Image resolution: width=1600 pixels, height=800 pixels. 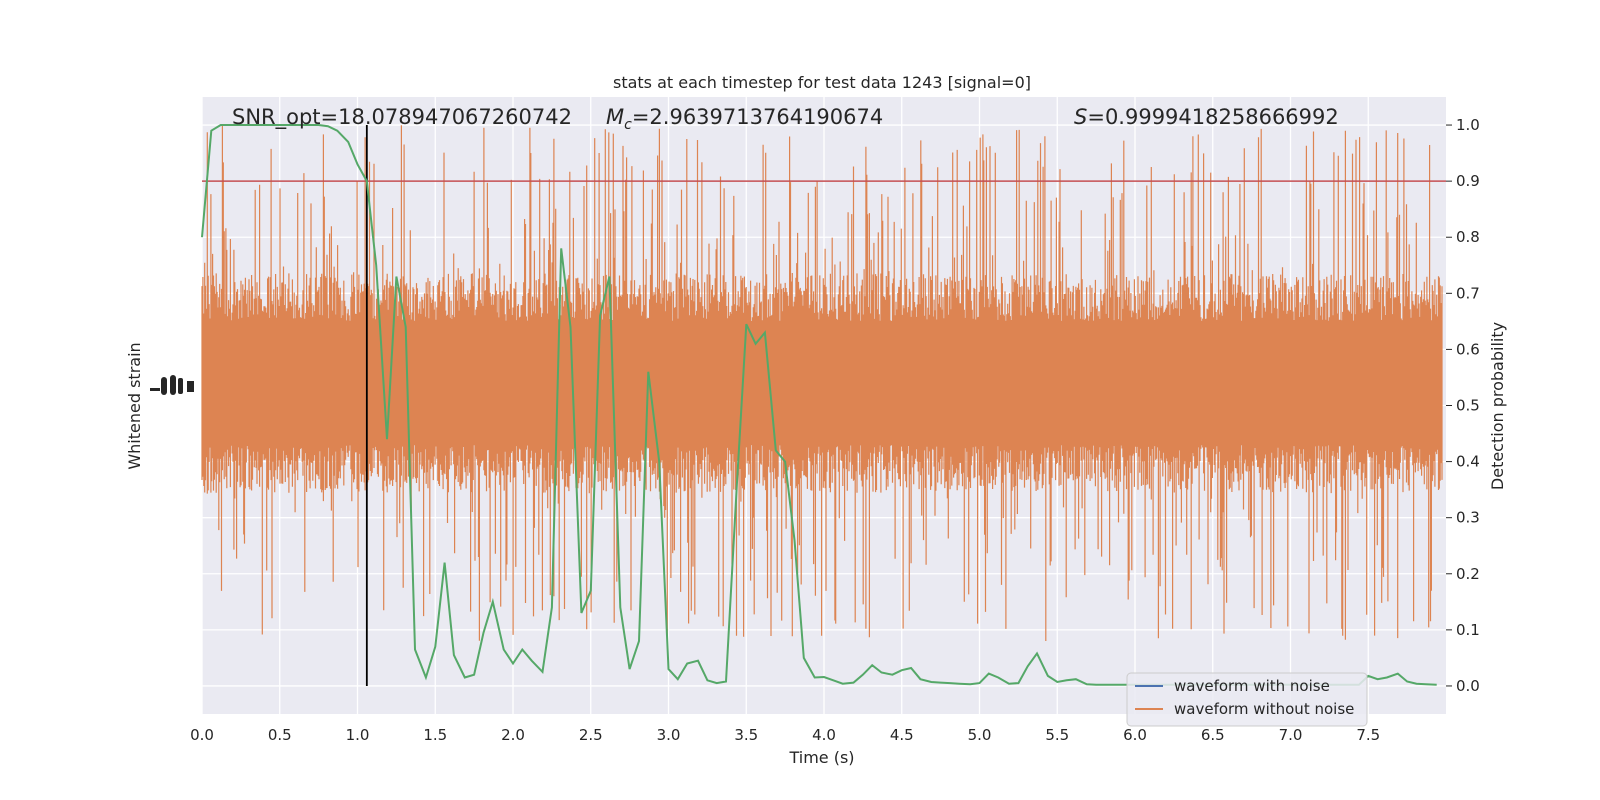 I want to click on x-tick-label: 6.5, so click(x=1213, y=735).